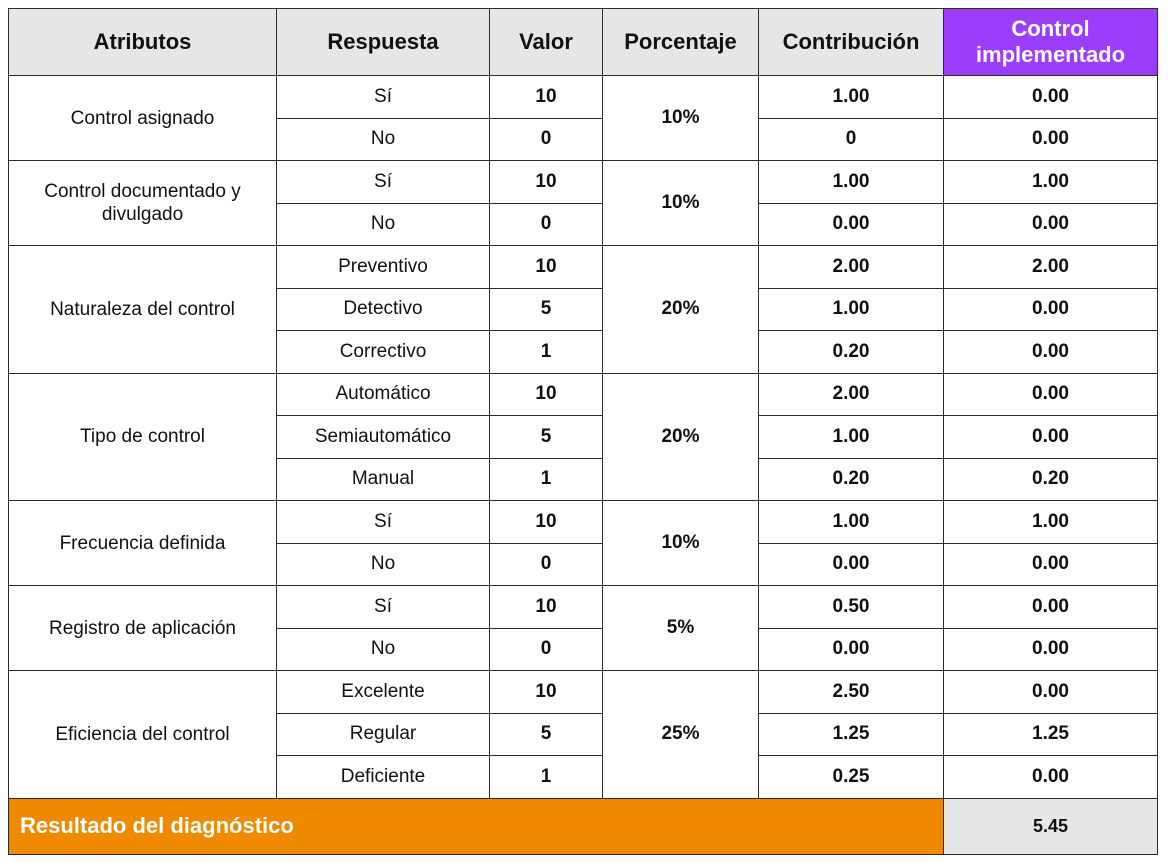  Describe the element at coordinates (142, 309) in the screenshot. I see `attribute-cell: Naturaleza del control` at that location.